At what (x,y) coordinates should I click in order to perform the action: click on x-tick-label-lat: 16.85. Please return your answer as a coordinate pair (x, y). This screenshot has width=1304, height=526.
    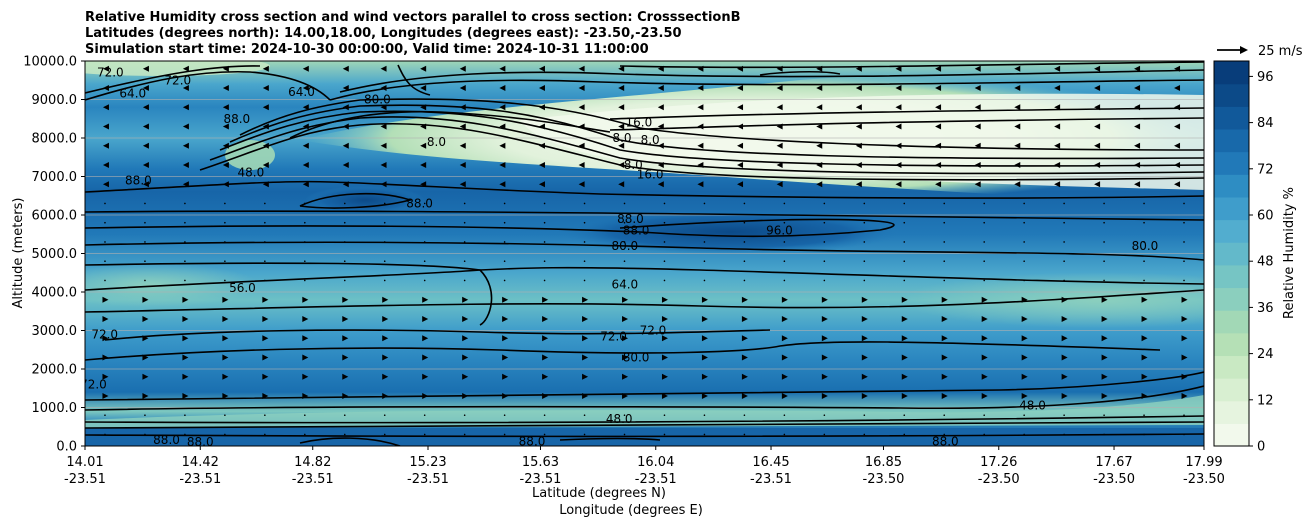
    Looking at the image, I should click on (883, 462).